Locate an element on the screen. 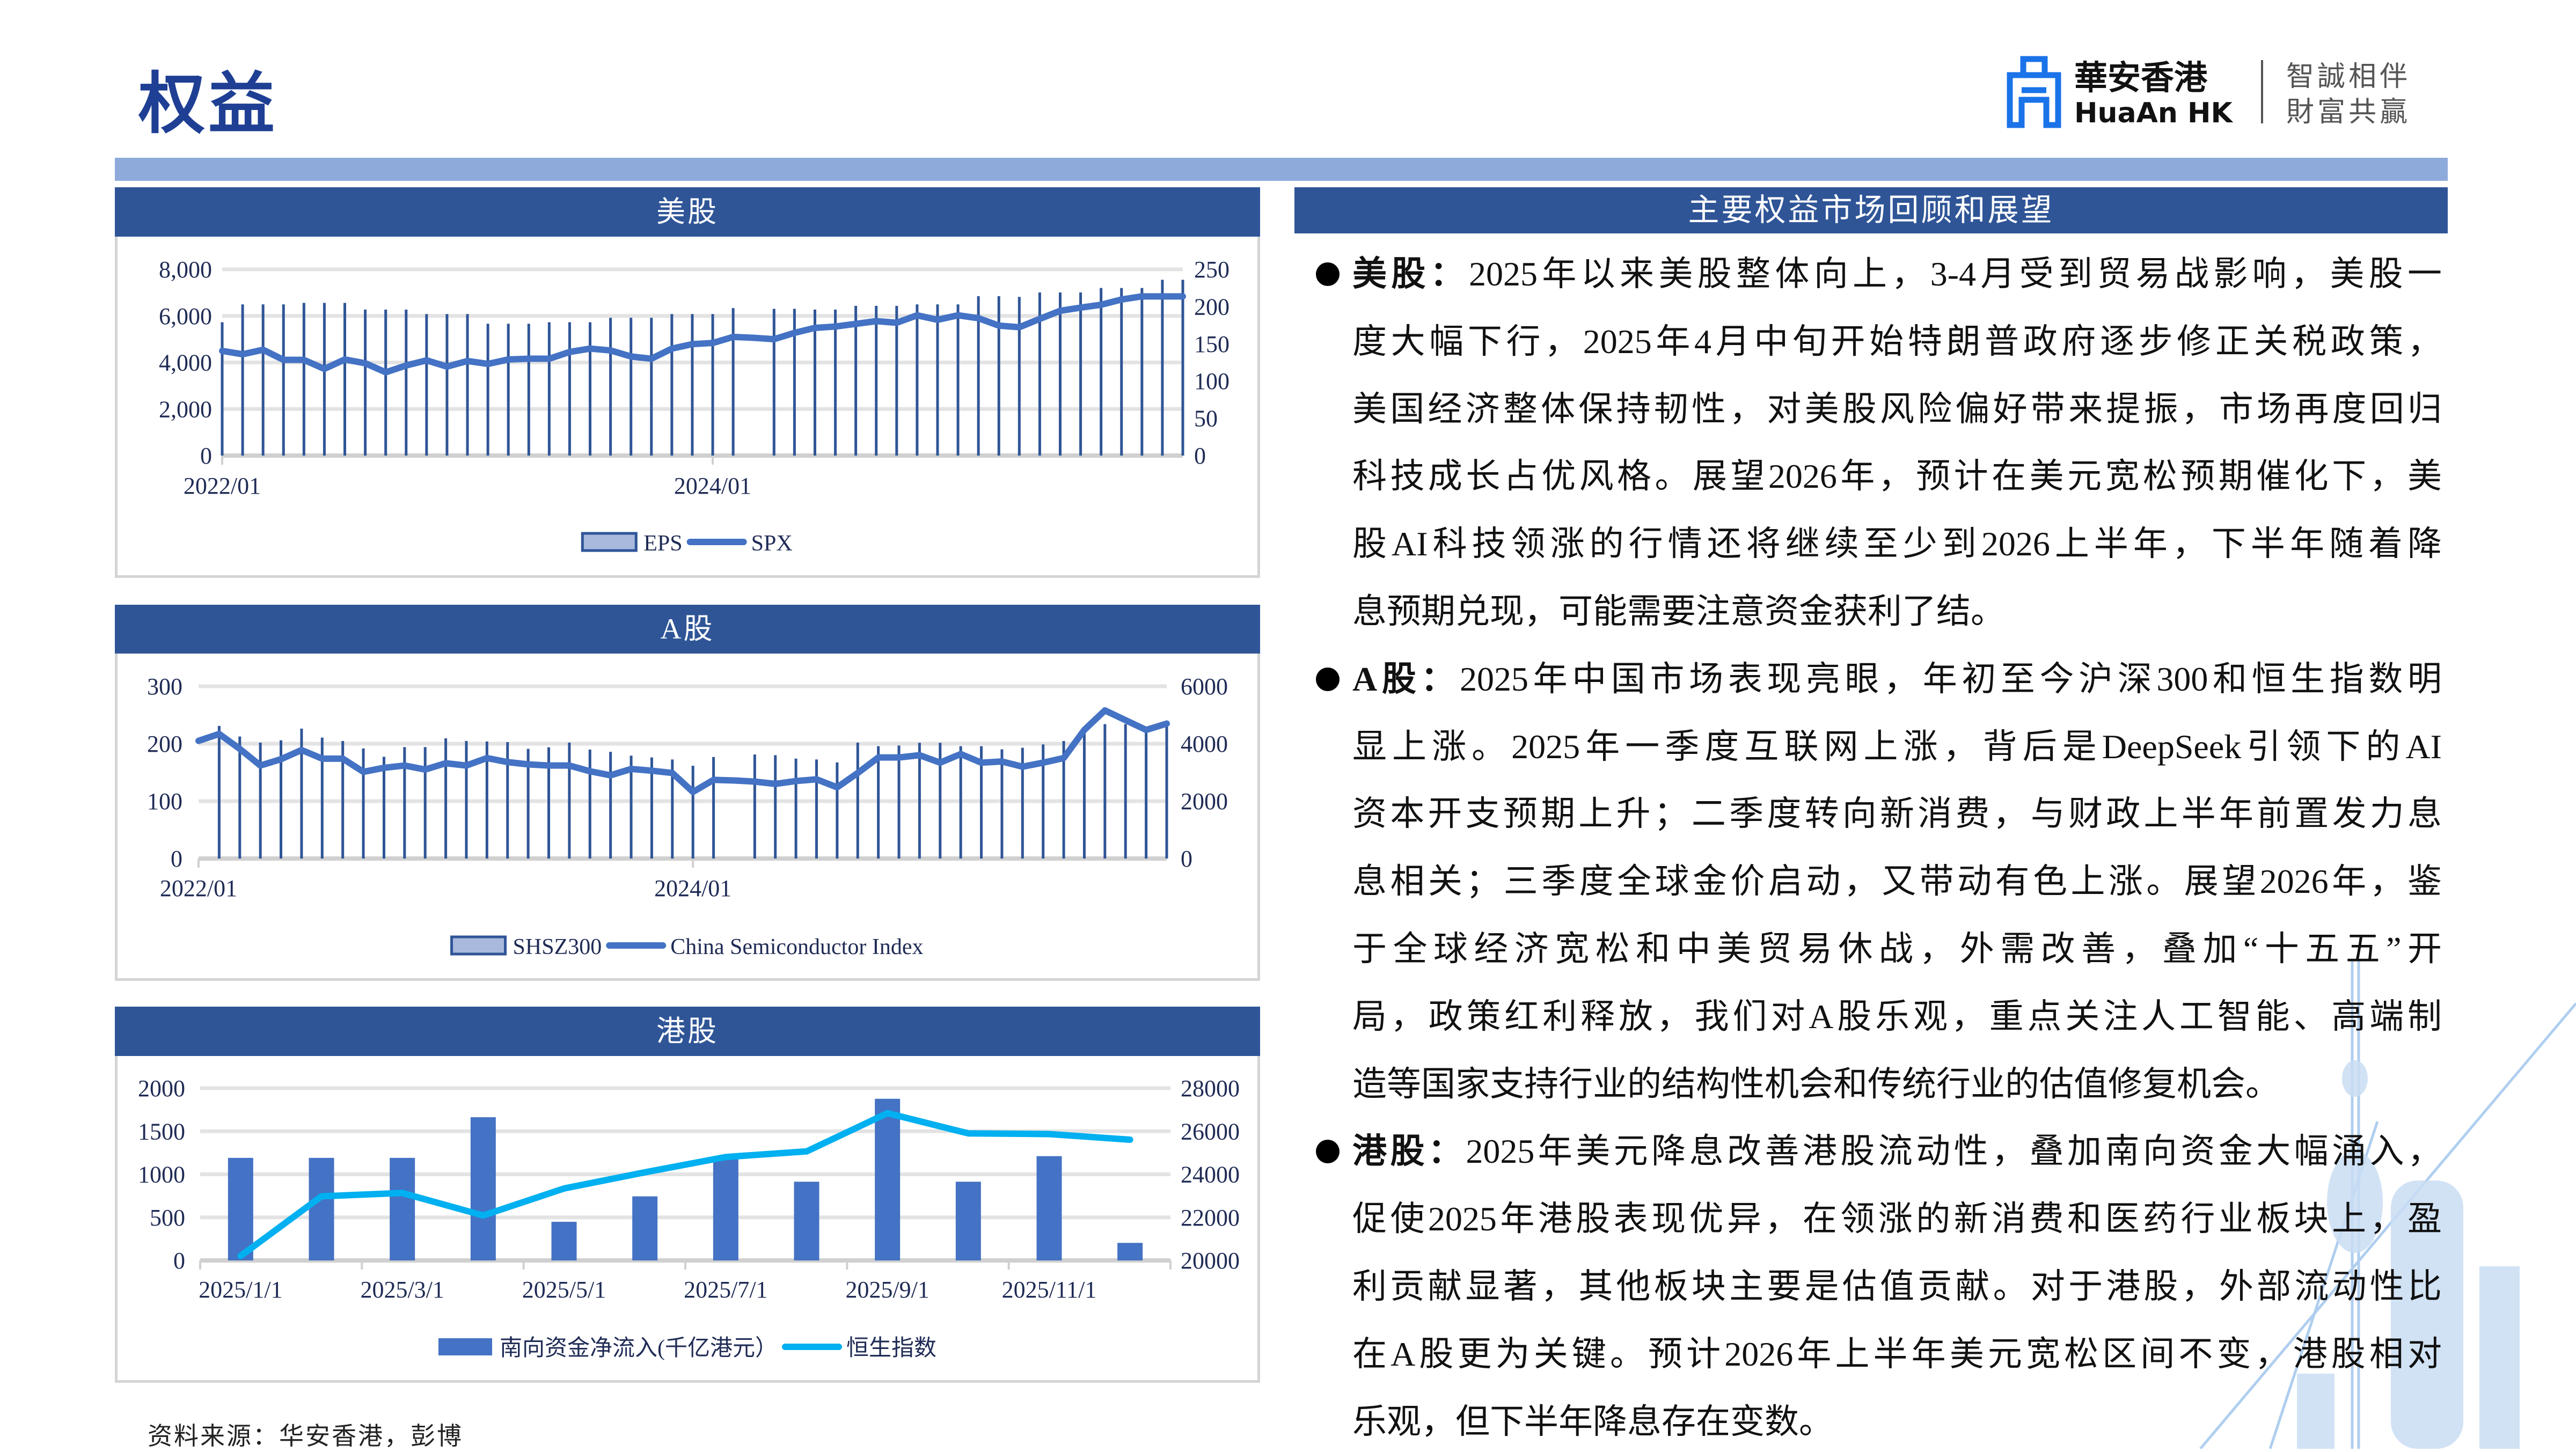 Image resolution: width=2576 pixels, height=1452 pixels. hk-commentary-line: 在A股更为关键。预计2026年上半年美元宽松区间不变，港股相对 is located at coordinates (1897, 1354).